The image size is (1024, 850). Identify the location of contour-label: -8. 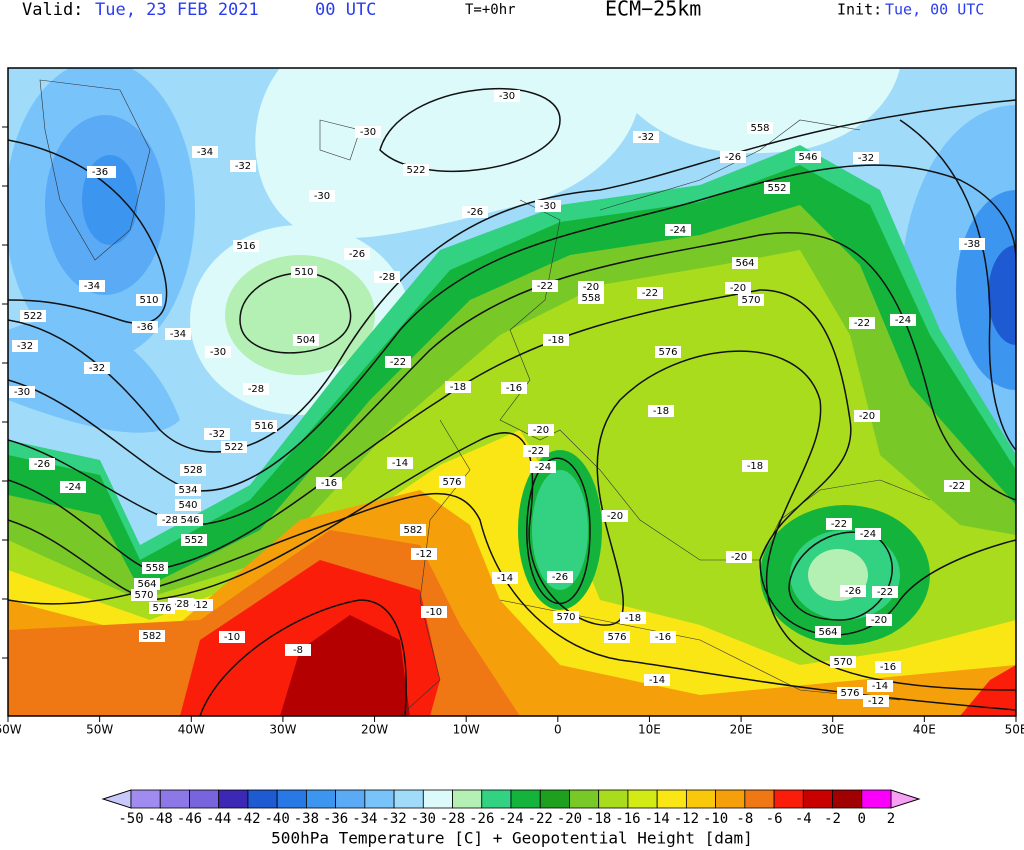
(298, 650).